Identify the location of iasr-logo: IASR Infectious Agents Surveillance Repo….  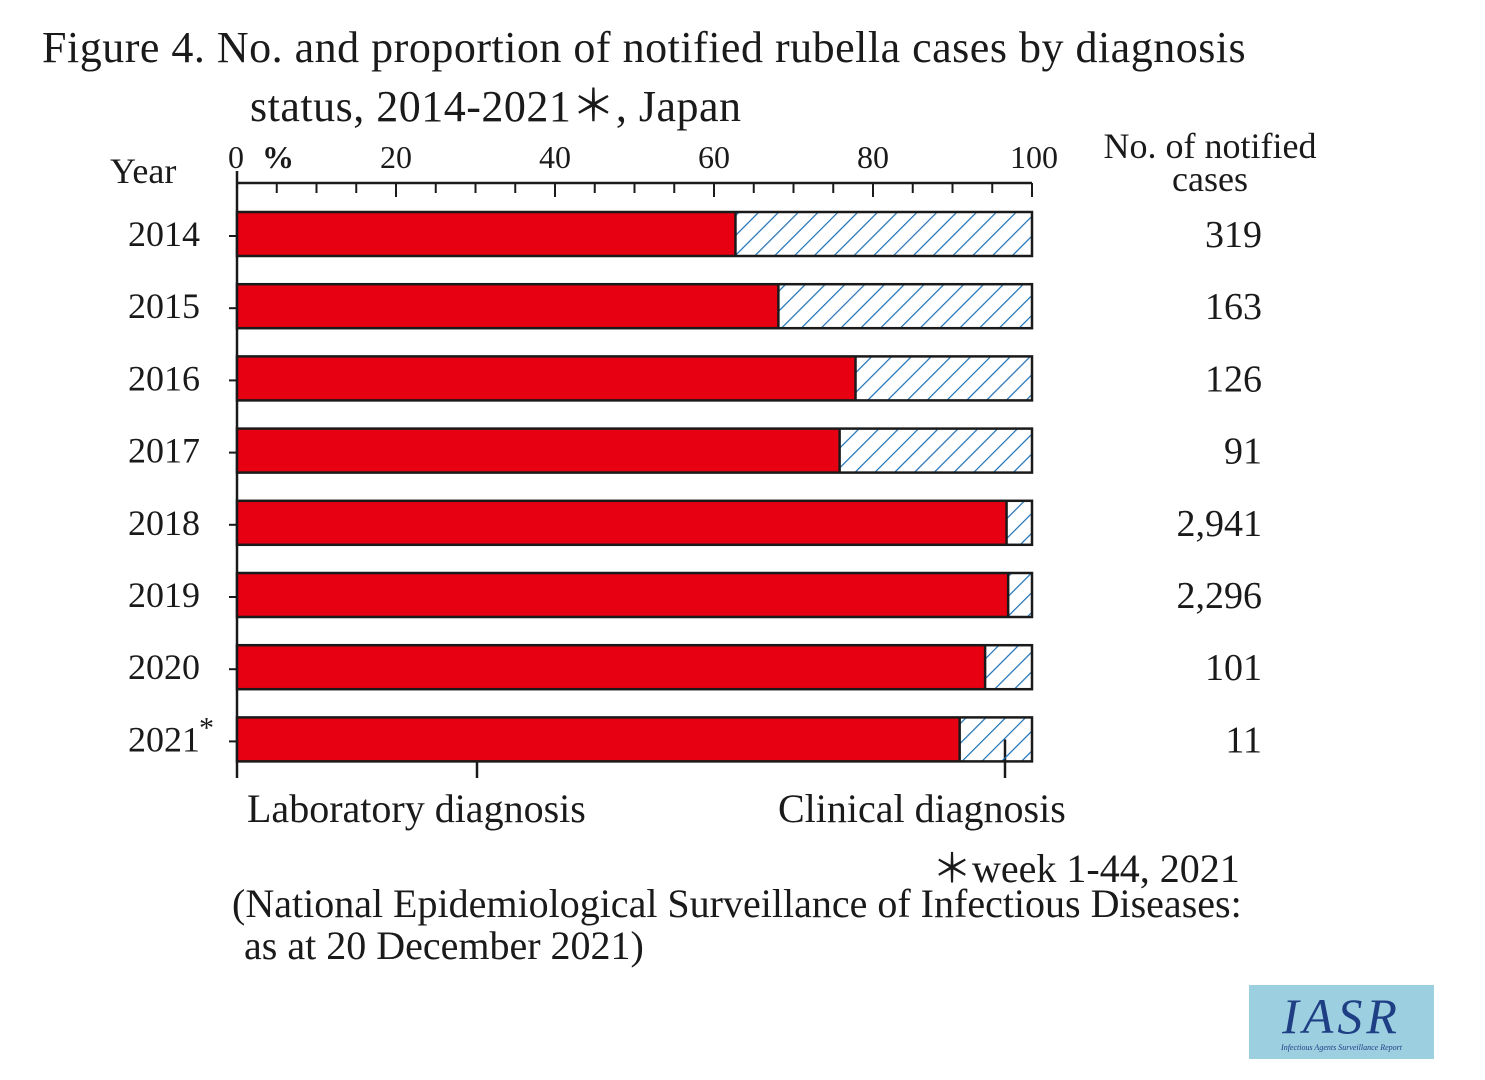
(1341, 1022).